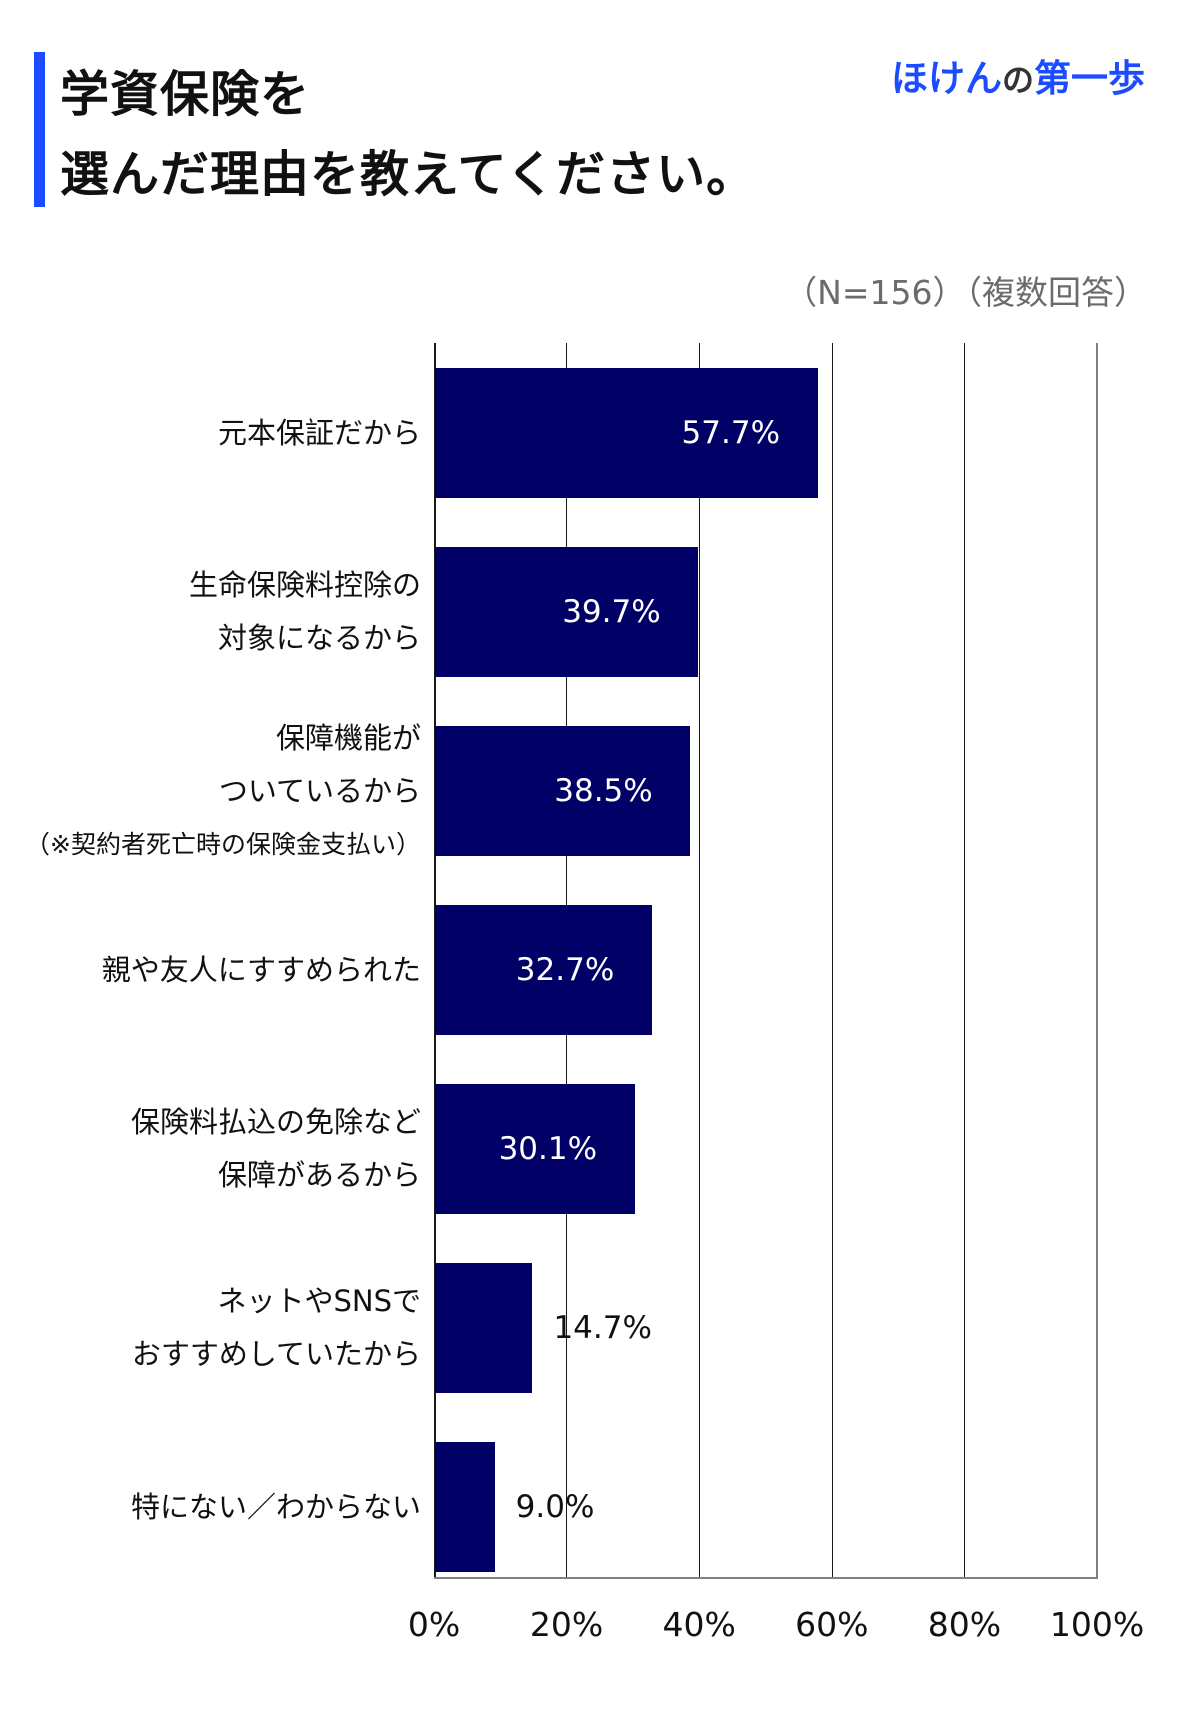 This screenshot has width=1179, height=1715. What do you see at coordinates (566, 1624) in the screenshot?
I see `x-tick-label: 20%` at bounding box center [566, 1624].